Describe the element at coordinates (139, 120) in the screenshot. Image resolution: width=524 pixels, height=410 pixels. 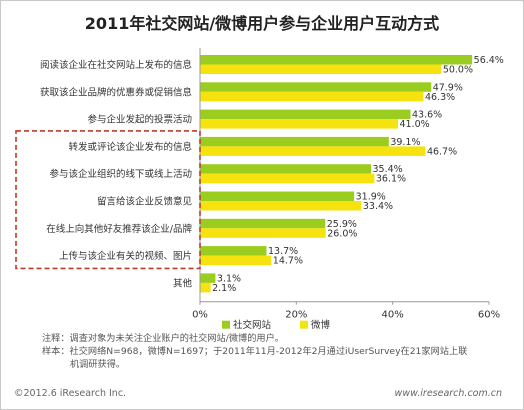
I see `category-label: 参与企业发起的投票活动` at that location.